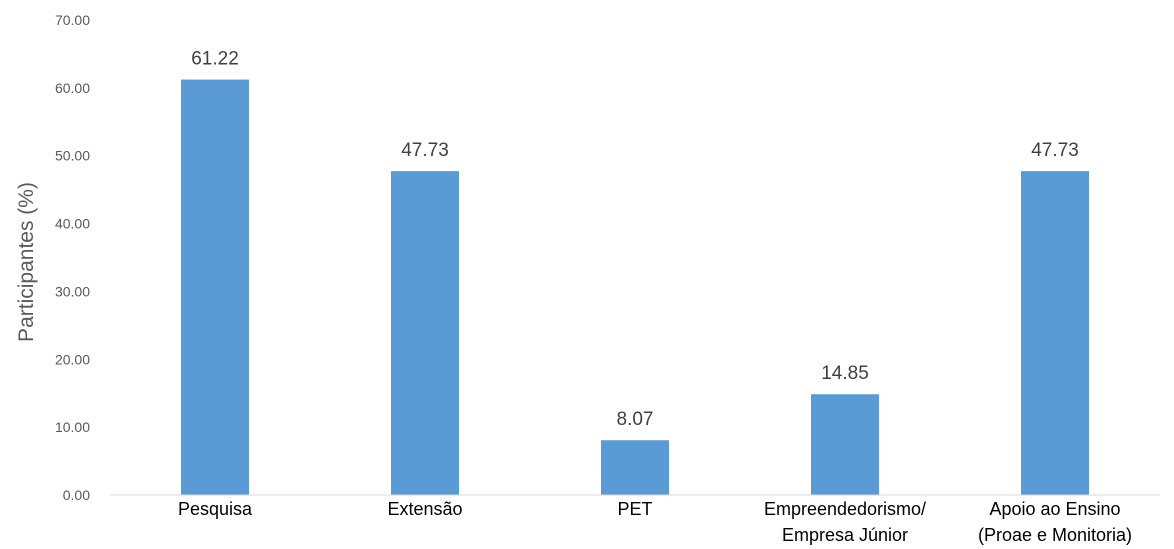 This screenshot has height=549, width=1174. I want to click on data-label: 61.22, so click(215, 59).